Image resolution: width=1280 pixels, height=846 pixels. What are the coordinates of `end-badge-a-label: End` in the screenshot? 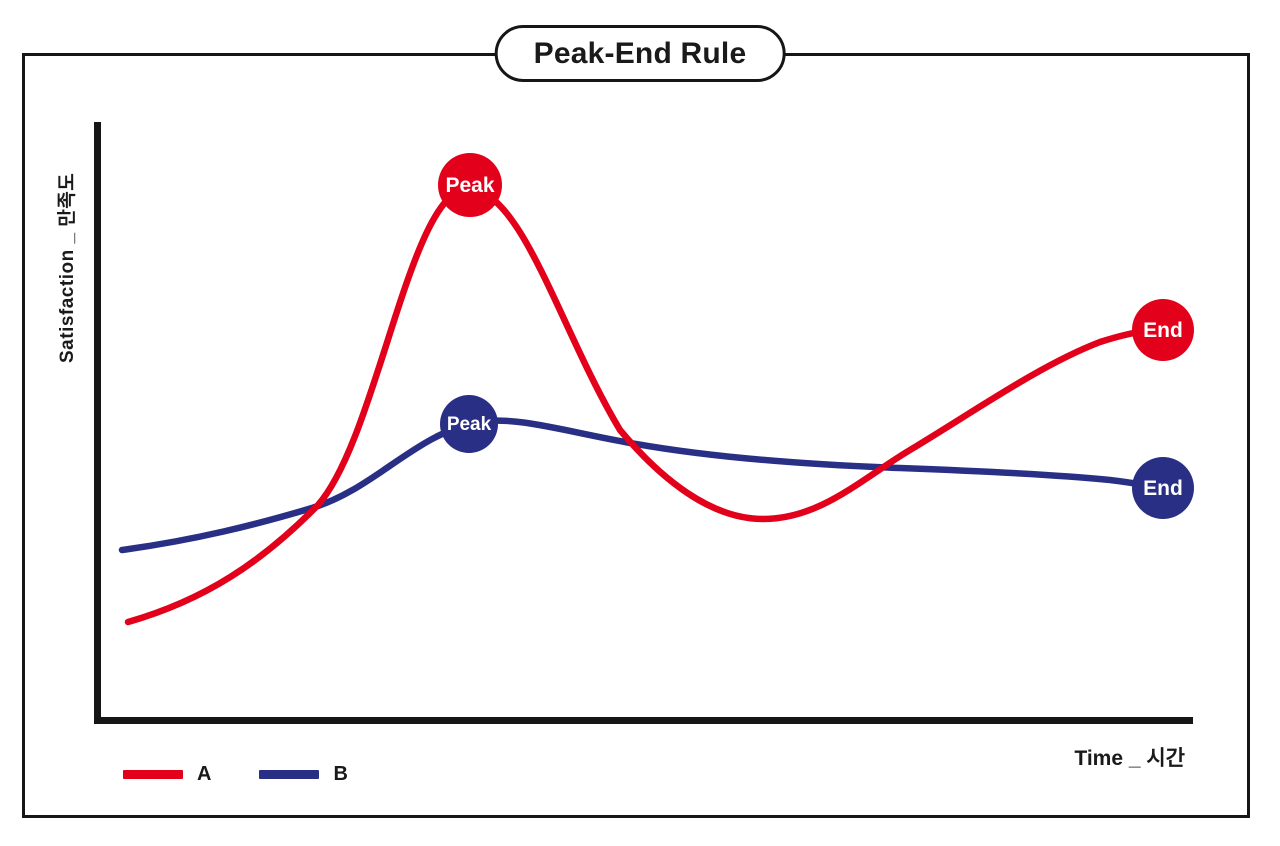 It's located at (1163, 330).